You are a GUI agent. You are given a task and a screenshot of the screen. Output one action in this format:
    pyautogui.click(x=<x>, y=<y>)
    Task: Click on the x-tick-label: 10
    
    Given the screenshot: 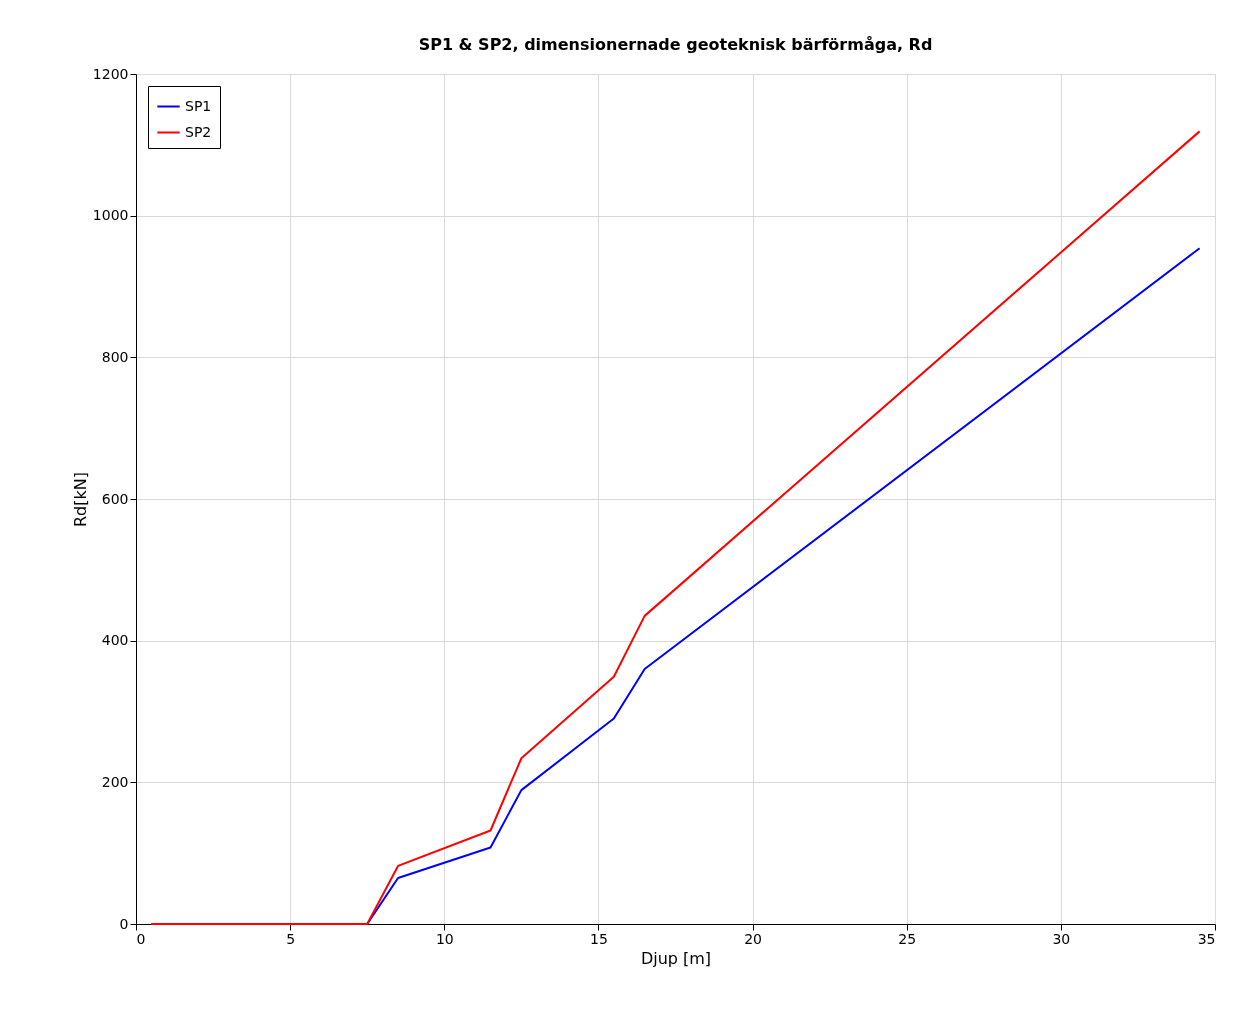 What is the action you would take?
    pyautogui.click(x=444, y=938)
    